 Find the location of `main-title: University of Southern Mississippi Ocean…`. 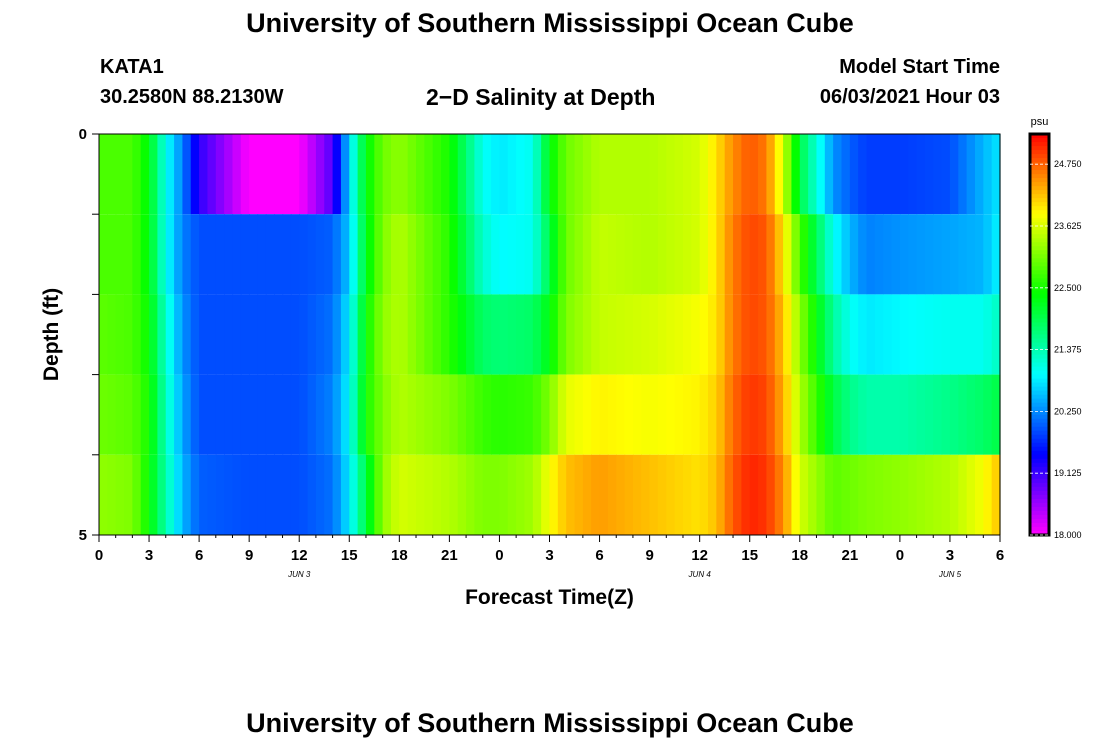

main-title: University of Southern Mississippi Ocean… is located at coordinates (550, 23).